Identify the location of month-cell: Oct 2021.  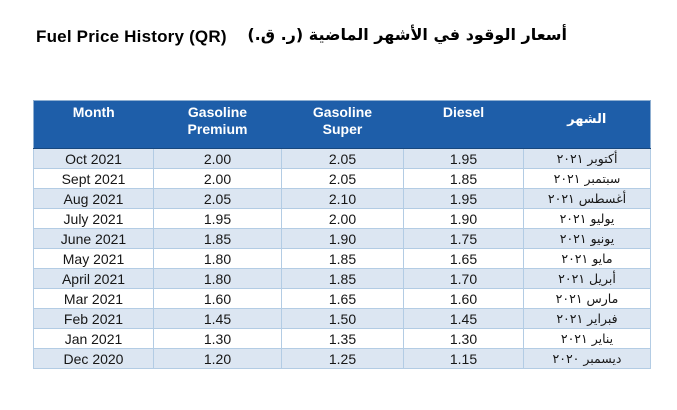
(93, 158).